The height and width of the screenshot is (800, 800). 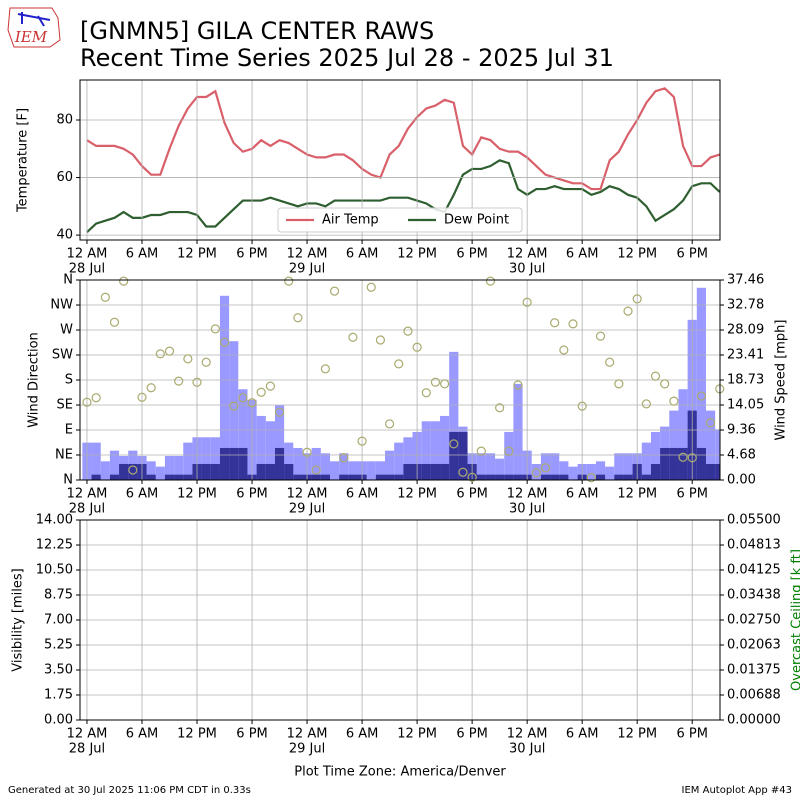 I want to click on y2-tick-label: 0.04813, so click(x=754, y=545).